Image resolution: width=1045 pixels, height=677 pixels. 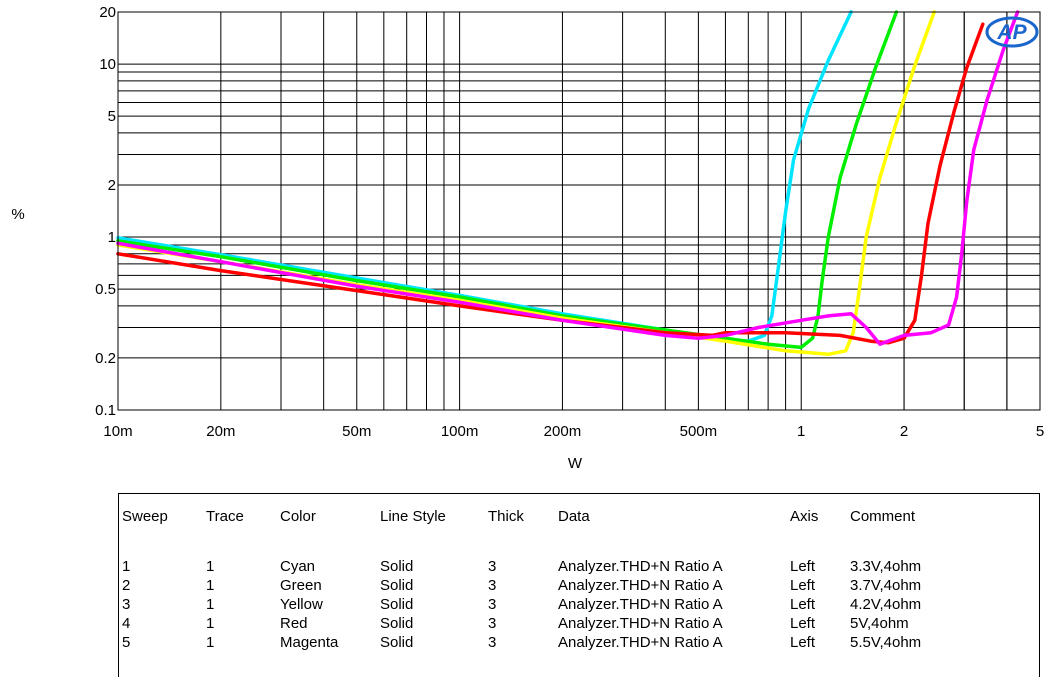 I want to click on cell-color: Green, so click(x=301, y=585).